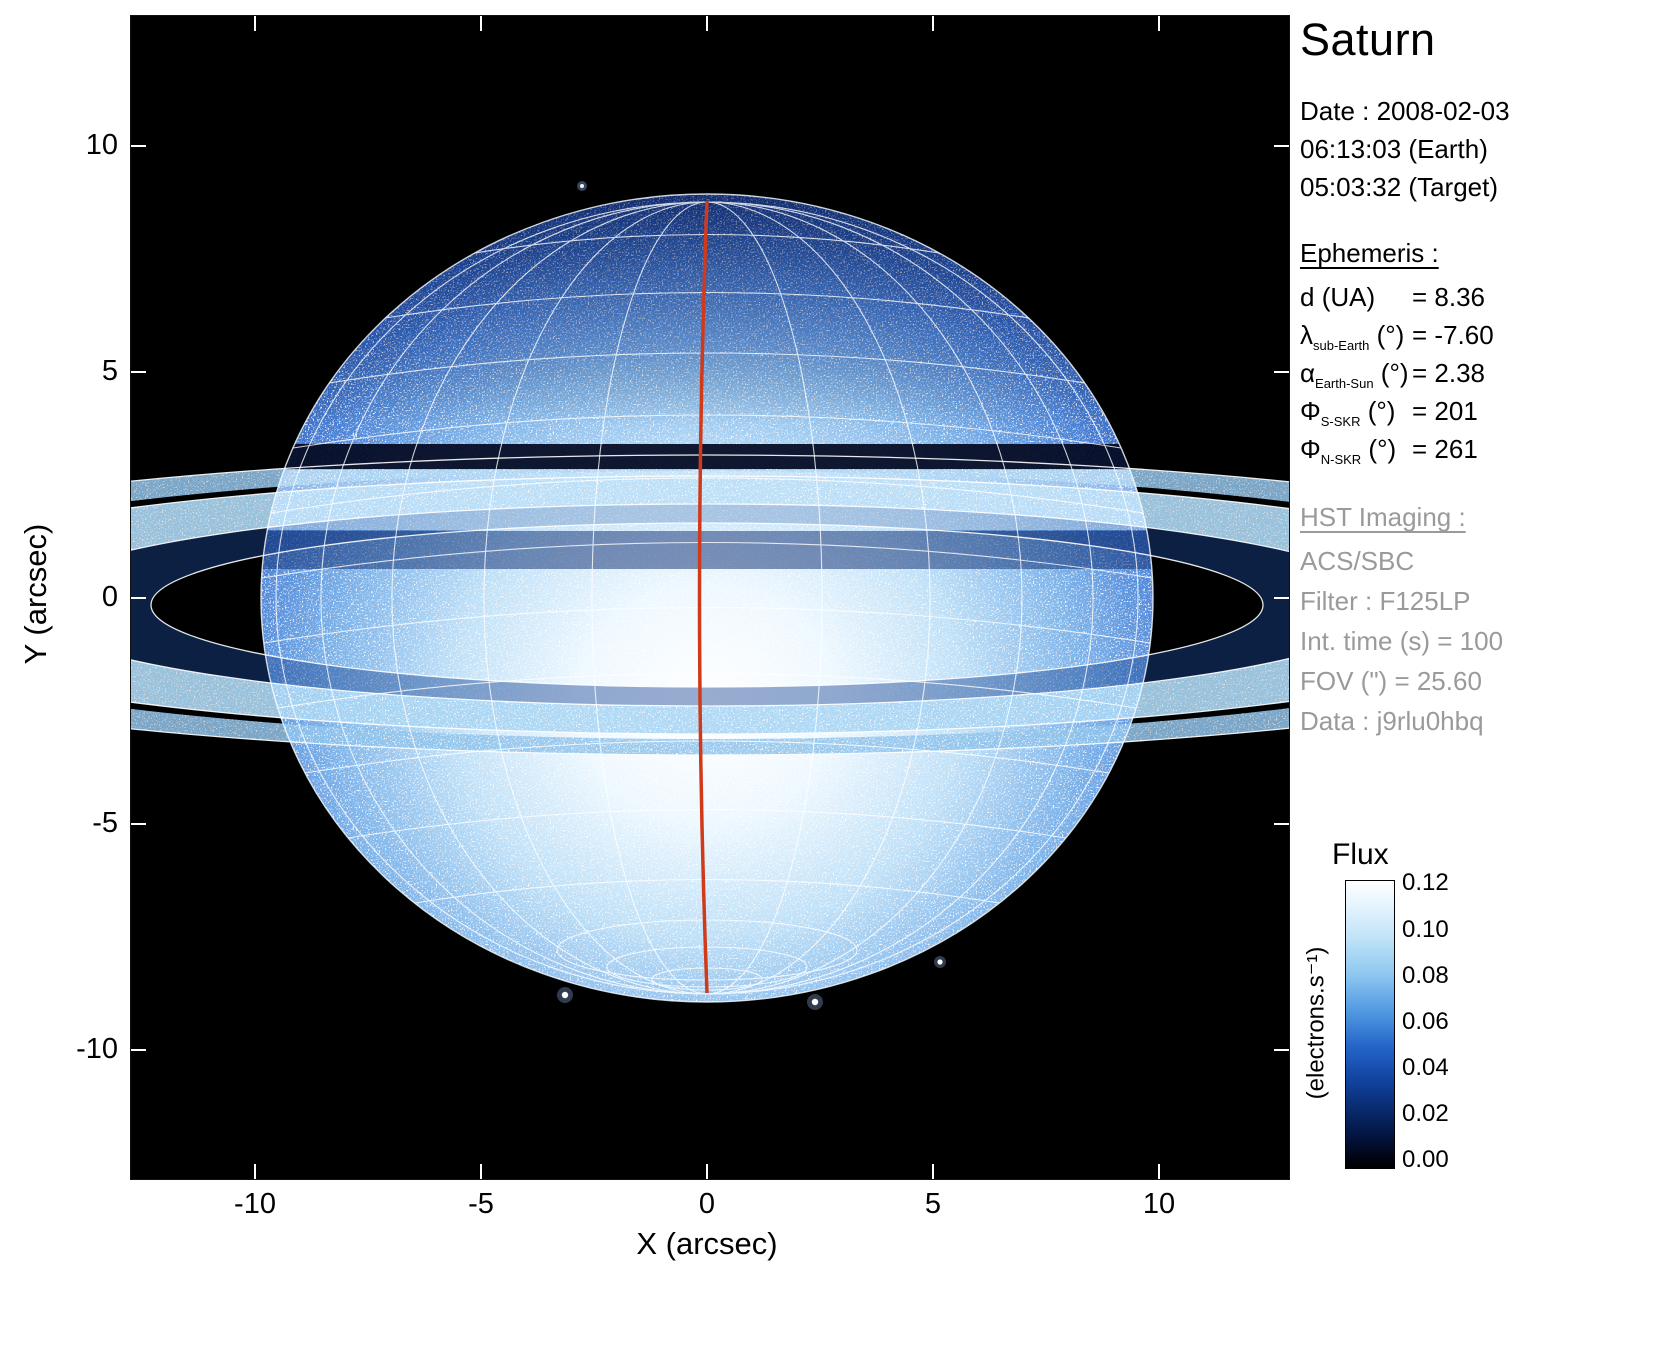 This screenshot has height=1367, width=1676. I want to click on ephemeris-row-distance: d (UA) = 8.36, so click(1430, 301).